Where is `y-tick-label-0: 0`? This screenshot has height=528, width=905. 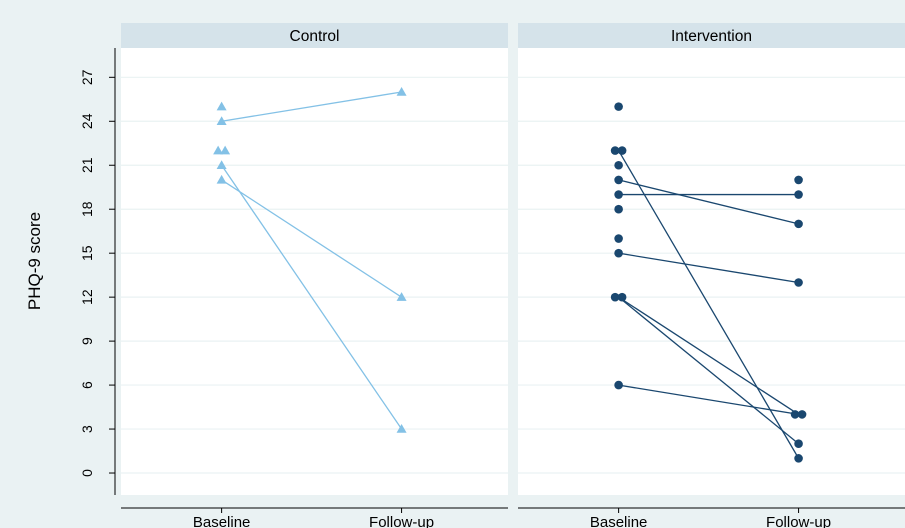 y-tick-label-0: 0 is located at coordinates (87, 473).